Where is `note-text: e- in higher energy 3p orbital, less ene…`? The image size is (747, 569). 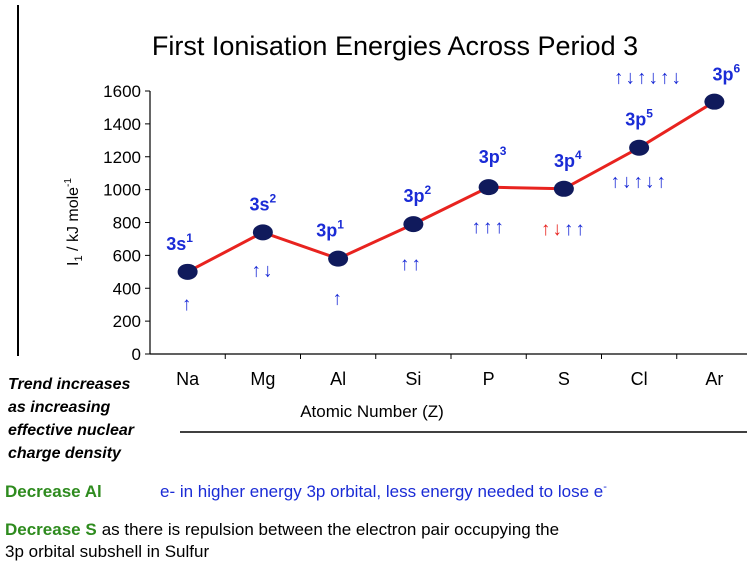
note-text: e- in higher energy 3p orbital, less ene… is located at coordinates (381, 491).